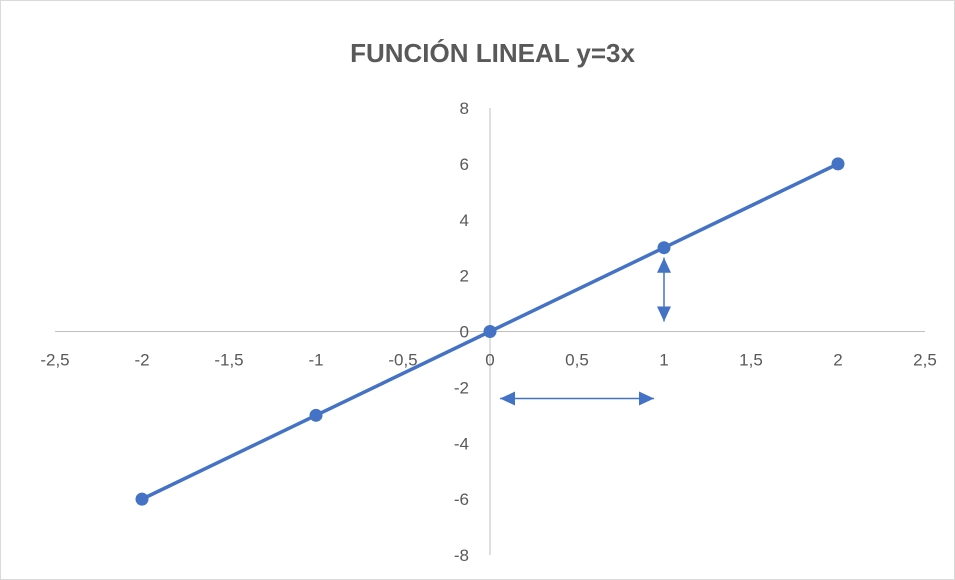 The image size is (955, 580). What do you see at coordinates (577, 360) in the screenshot?
I see `x-tick-label: 0,5` at bounding box center [577, 360].